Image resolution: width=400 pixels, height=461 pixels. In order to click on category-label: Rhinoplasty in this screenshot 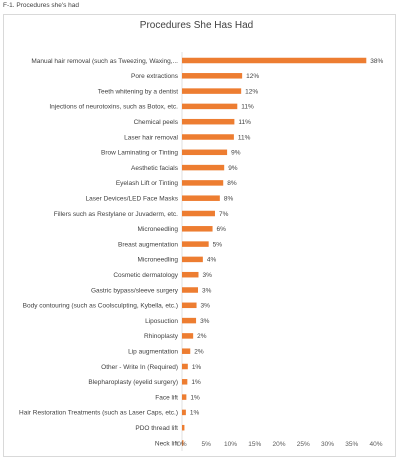, I will do `click(161, 336)`.